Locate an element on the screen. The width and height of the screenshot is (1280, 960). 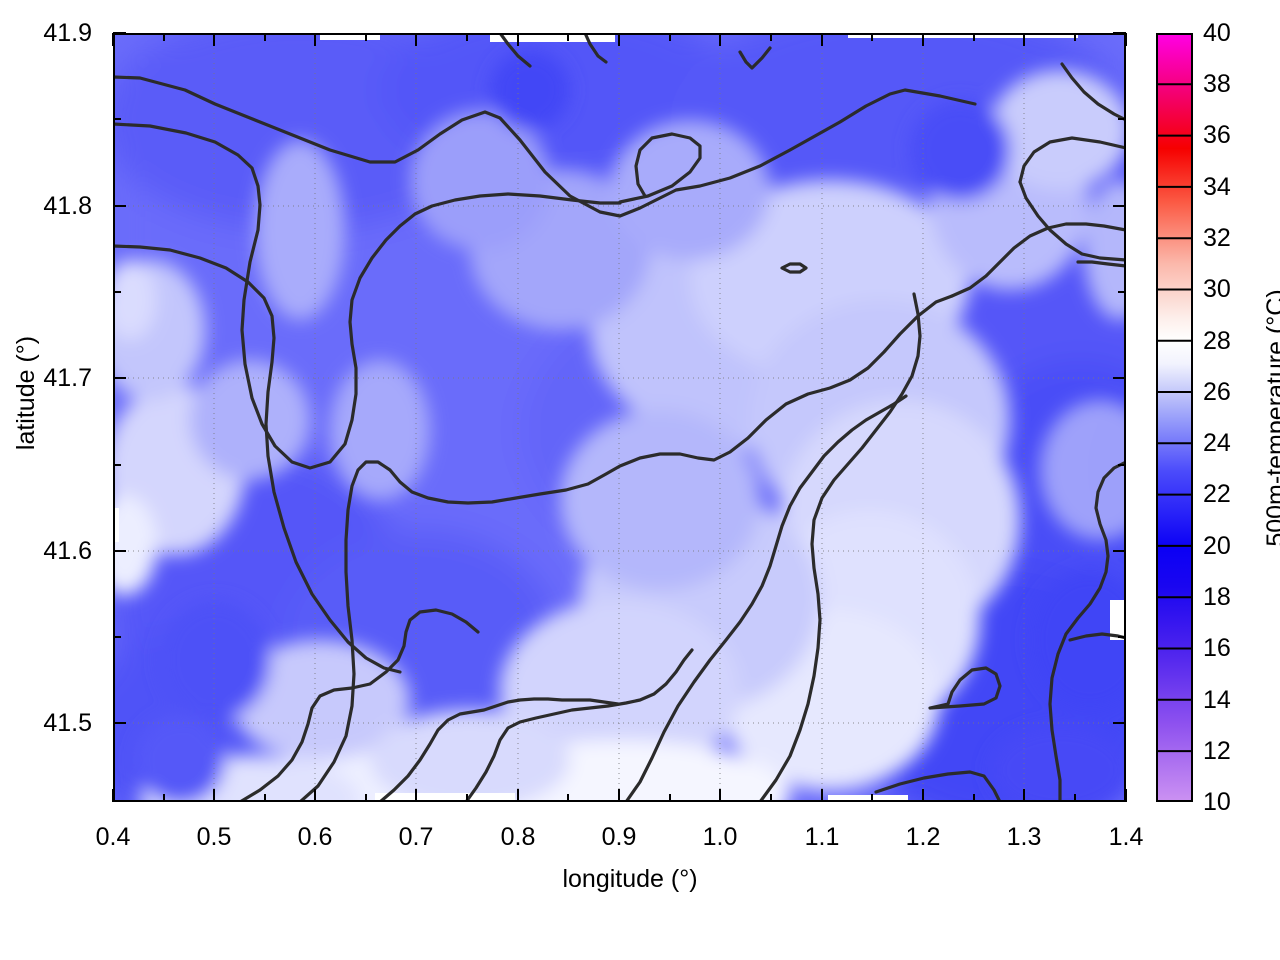
colorbar is located at coordinates (1174, 417).